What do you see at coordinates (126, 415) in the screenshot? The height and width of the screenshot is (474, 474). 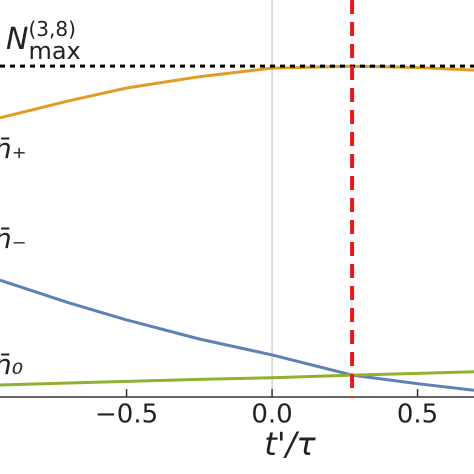 I see `x-tick-label: −0.5` at bounding box center [126, 415].